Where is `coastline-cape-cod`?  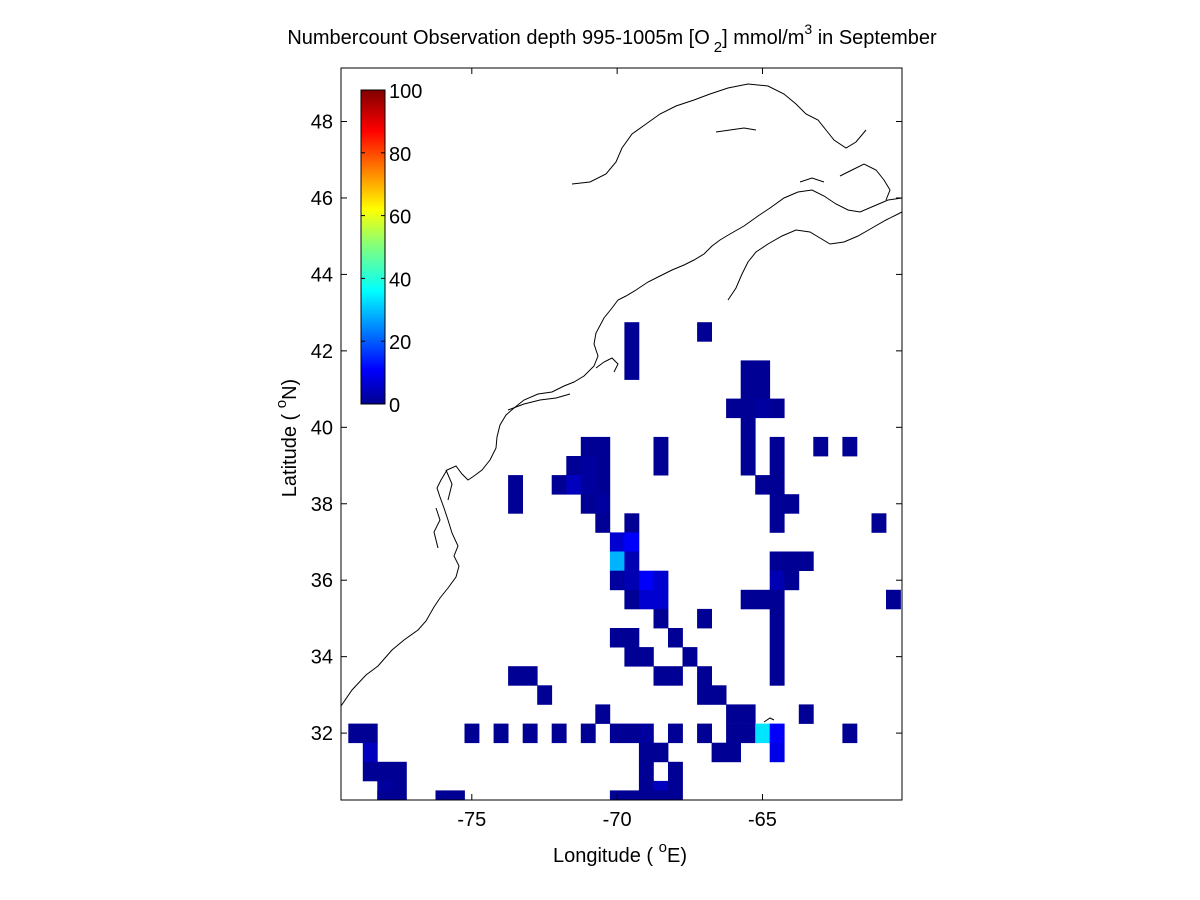
coastline-cape-cod is located at coordinates (607, 365).